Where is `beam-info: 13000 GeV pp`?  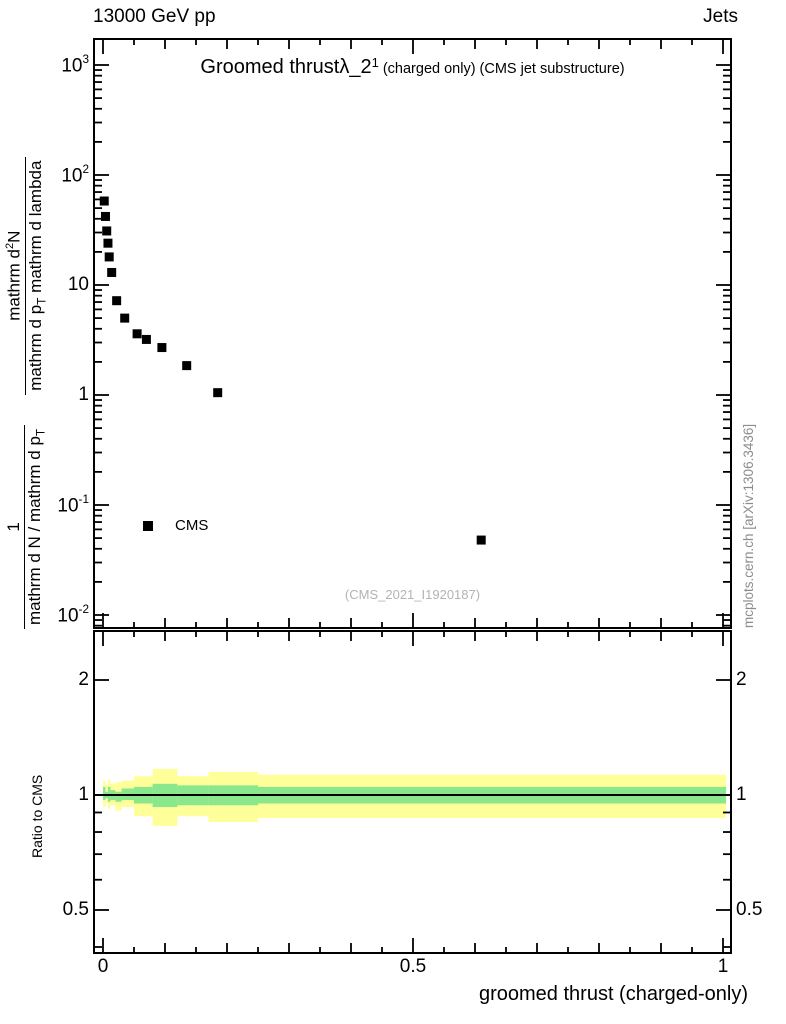
beam-info: 13000 GeV pp is located at coordinates (154, 16).